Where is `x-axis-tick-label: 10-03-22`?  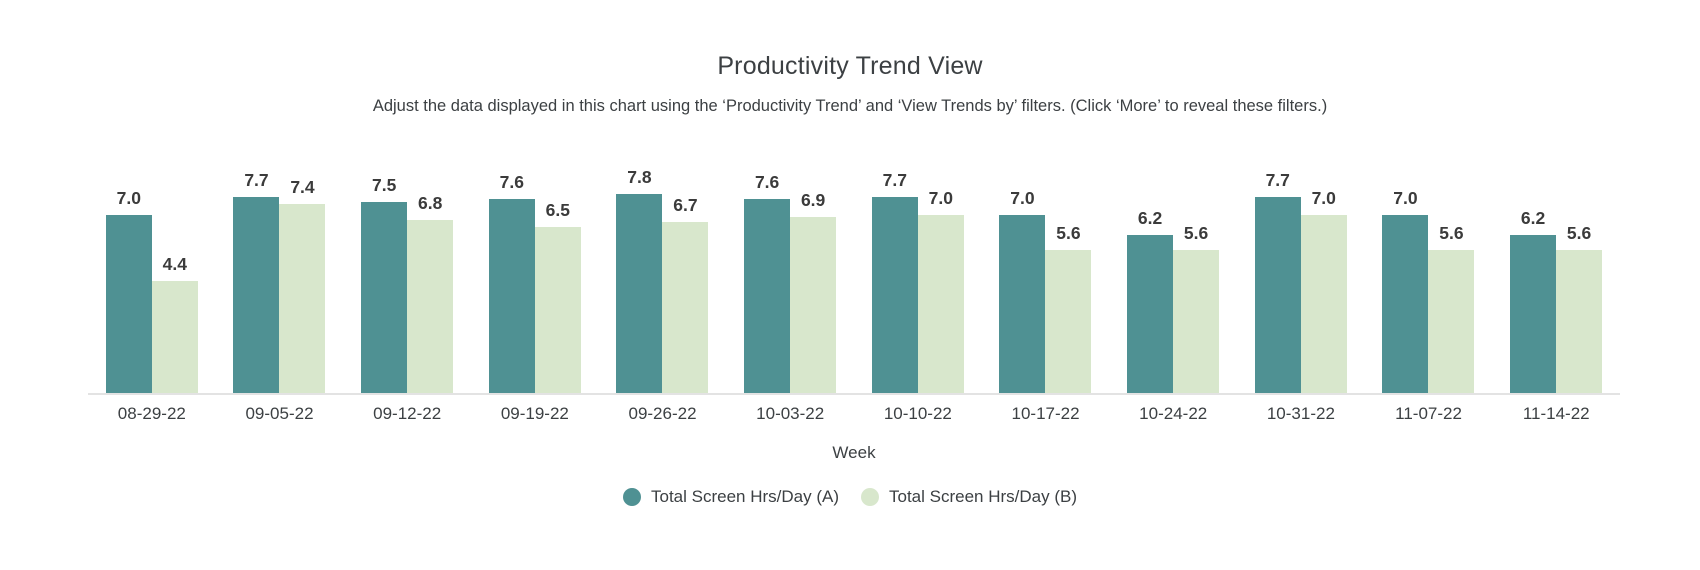
x-axis-tick-label: 10-03-22 is located at coordinates (790, 413).